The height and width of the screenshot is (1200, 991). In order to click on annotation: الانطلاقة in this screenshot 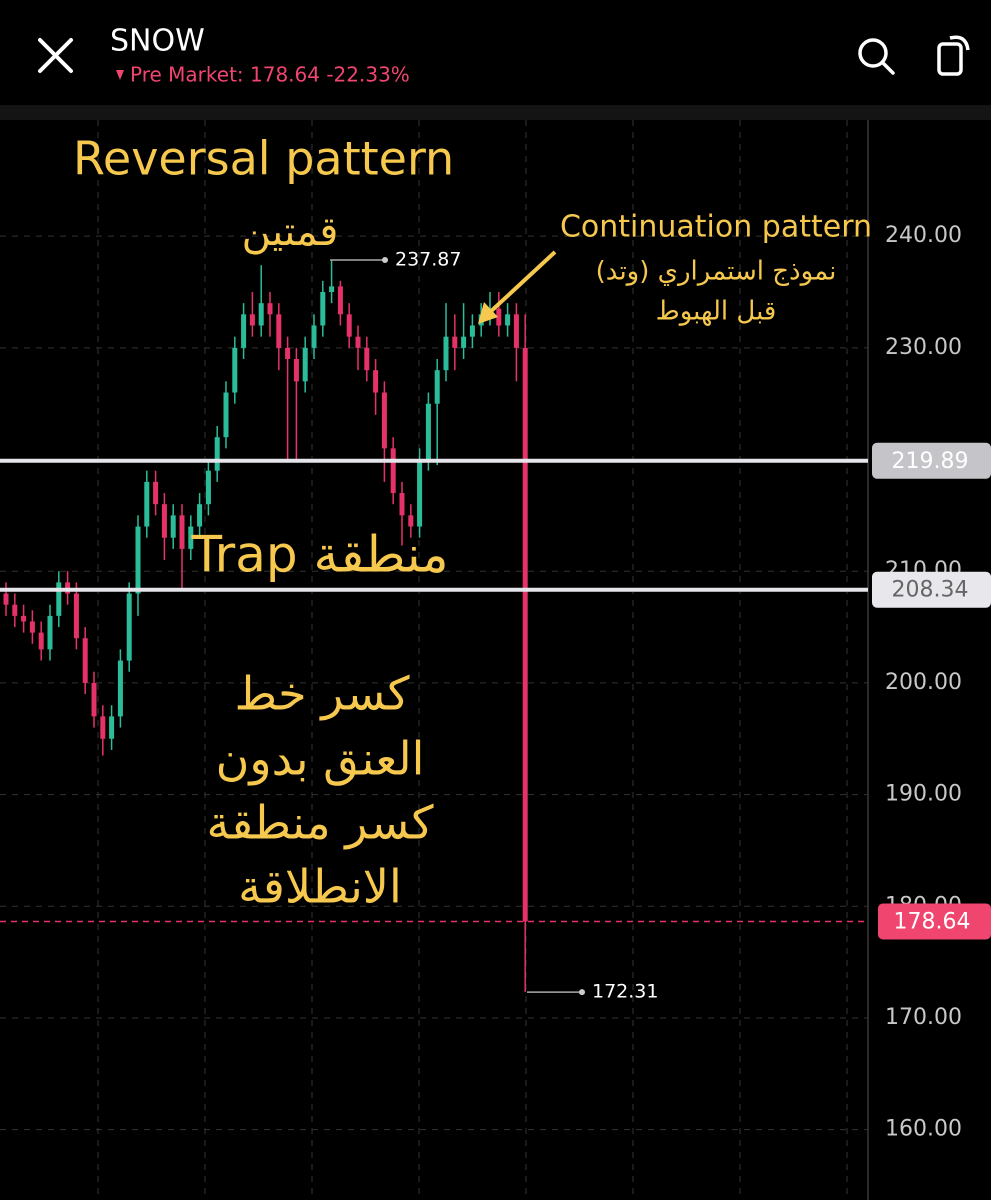, I will do `click(320, 887)`.